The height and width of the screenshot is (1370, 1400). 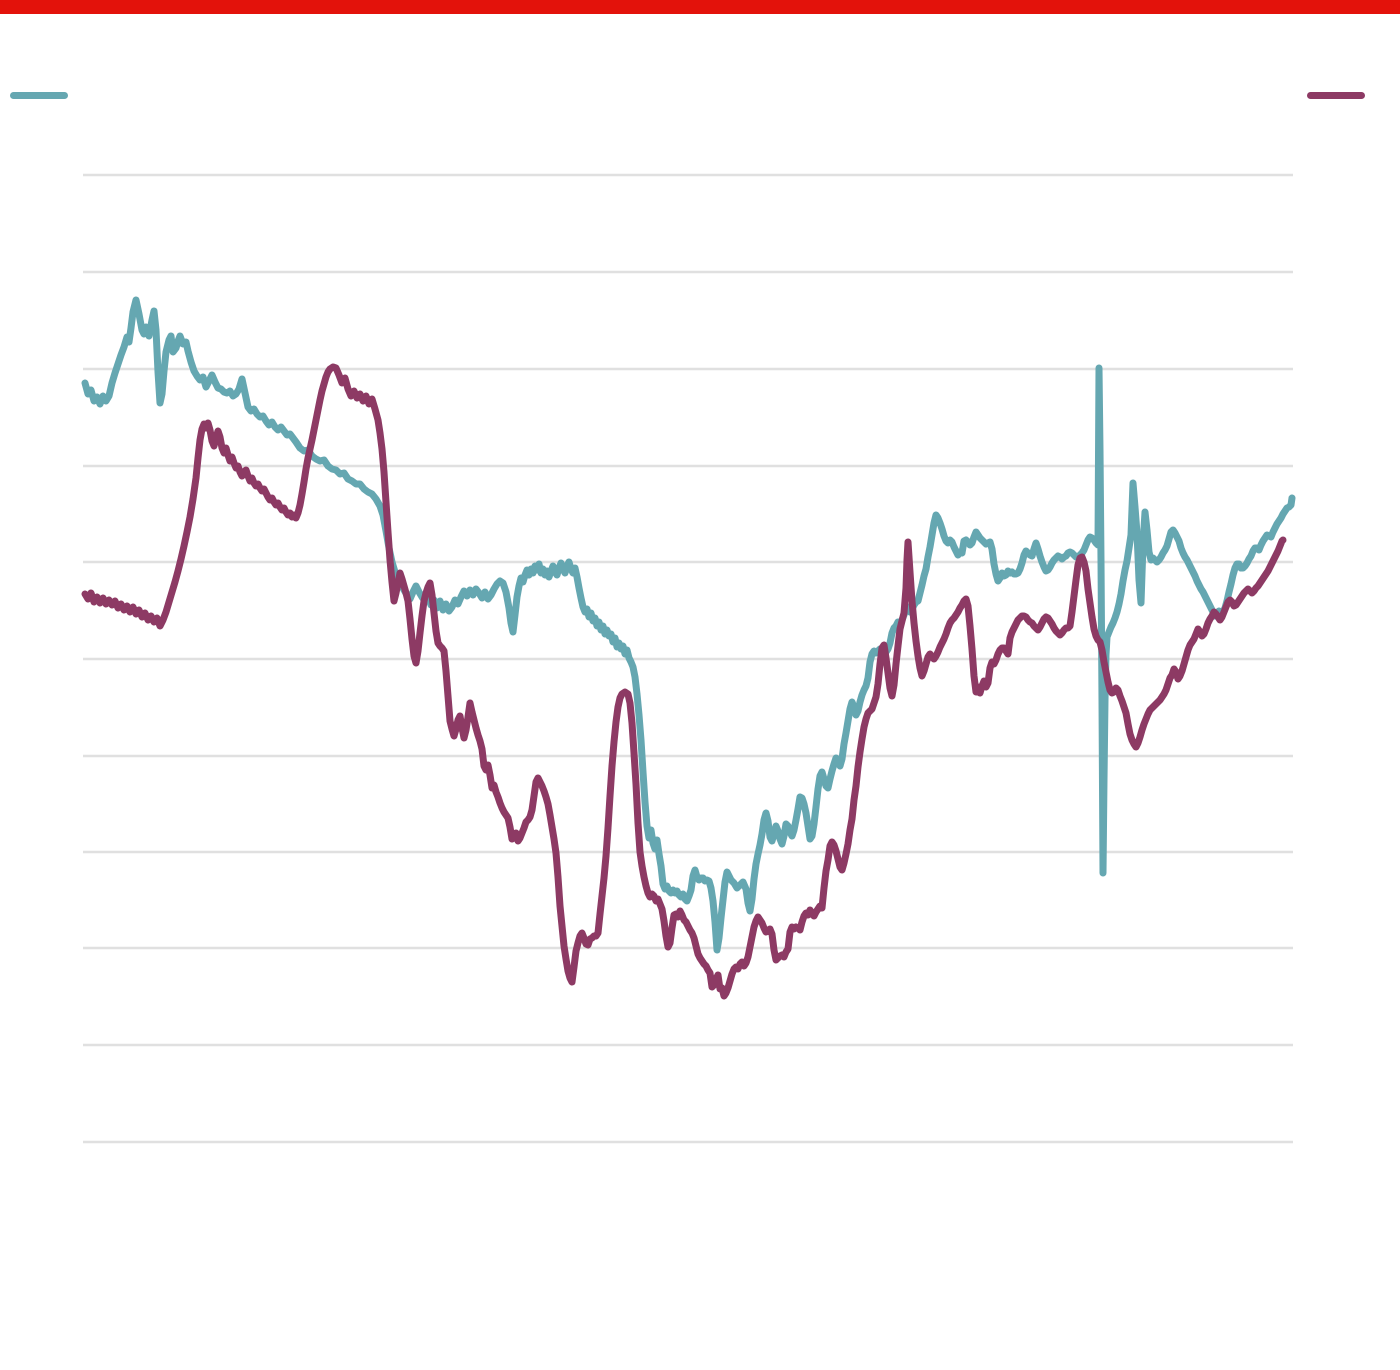 I want to click on legend-teal-series-marker, so click(x=39, y=95).